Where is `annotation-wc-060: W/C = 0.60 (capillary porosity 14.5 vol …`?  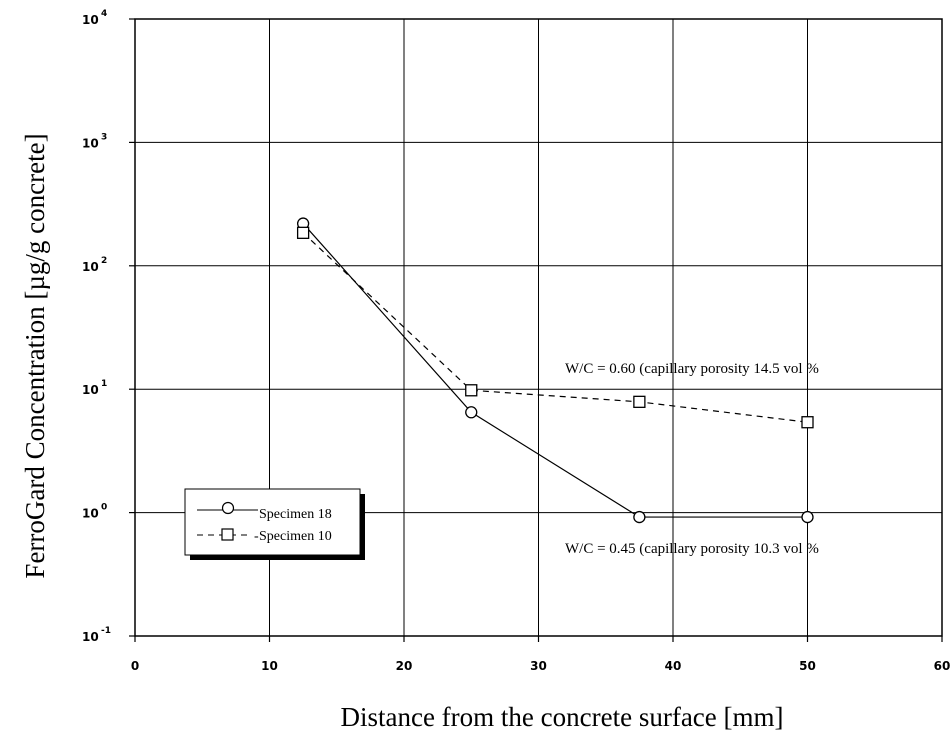
annotation-wc-060: W/C = 0.60 (capillary porosity 14.5 vol … is located at coordinates (692, 369).